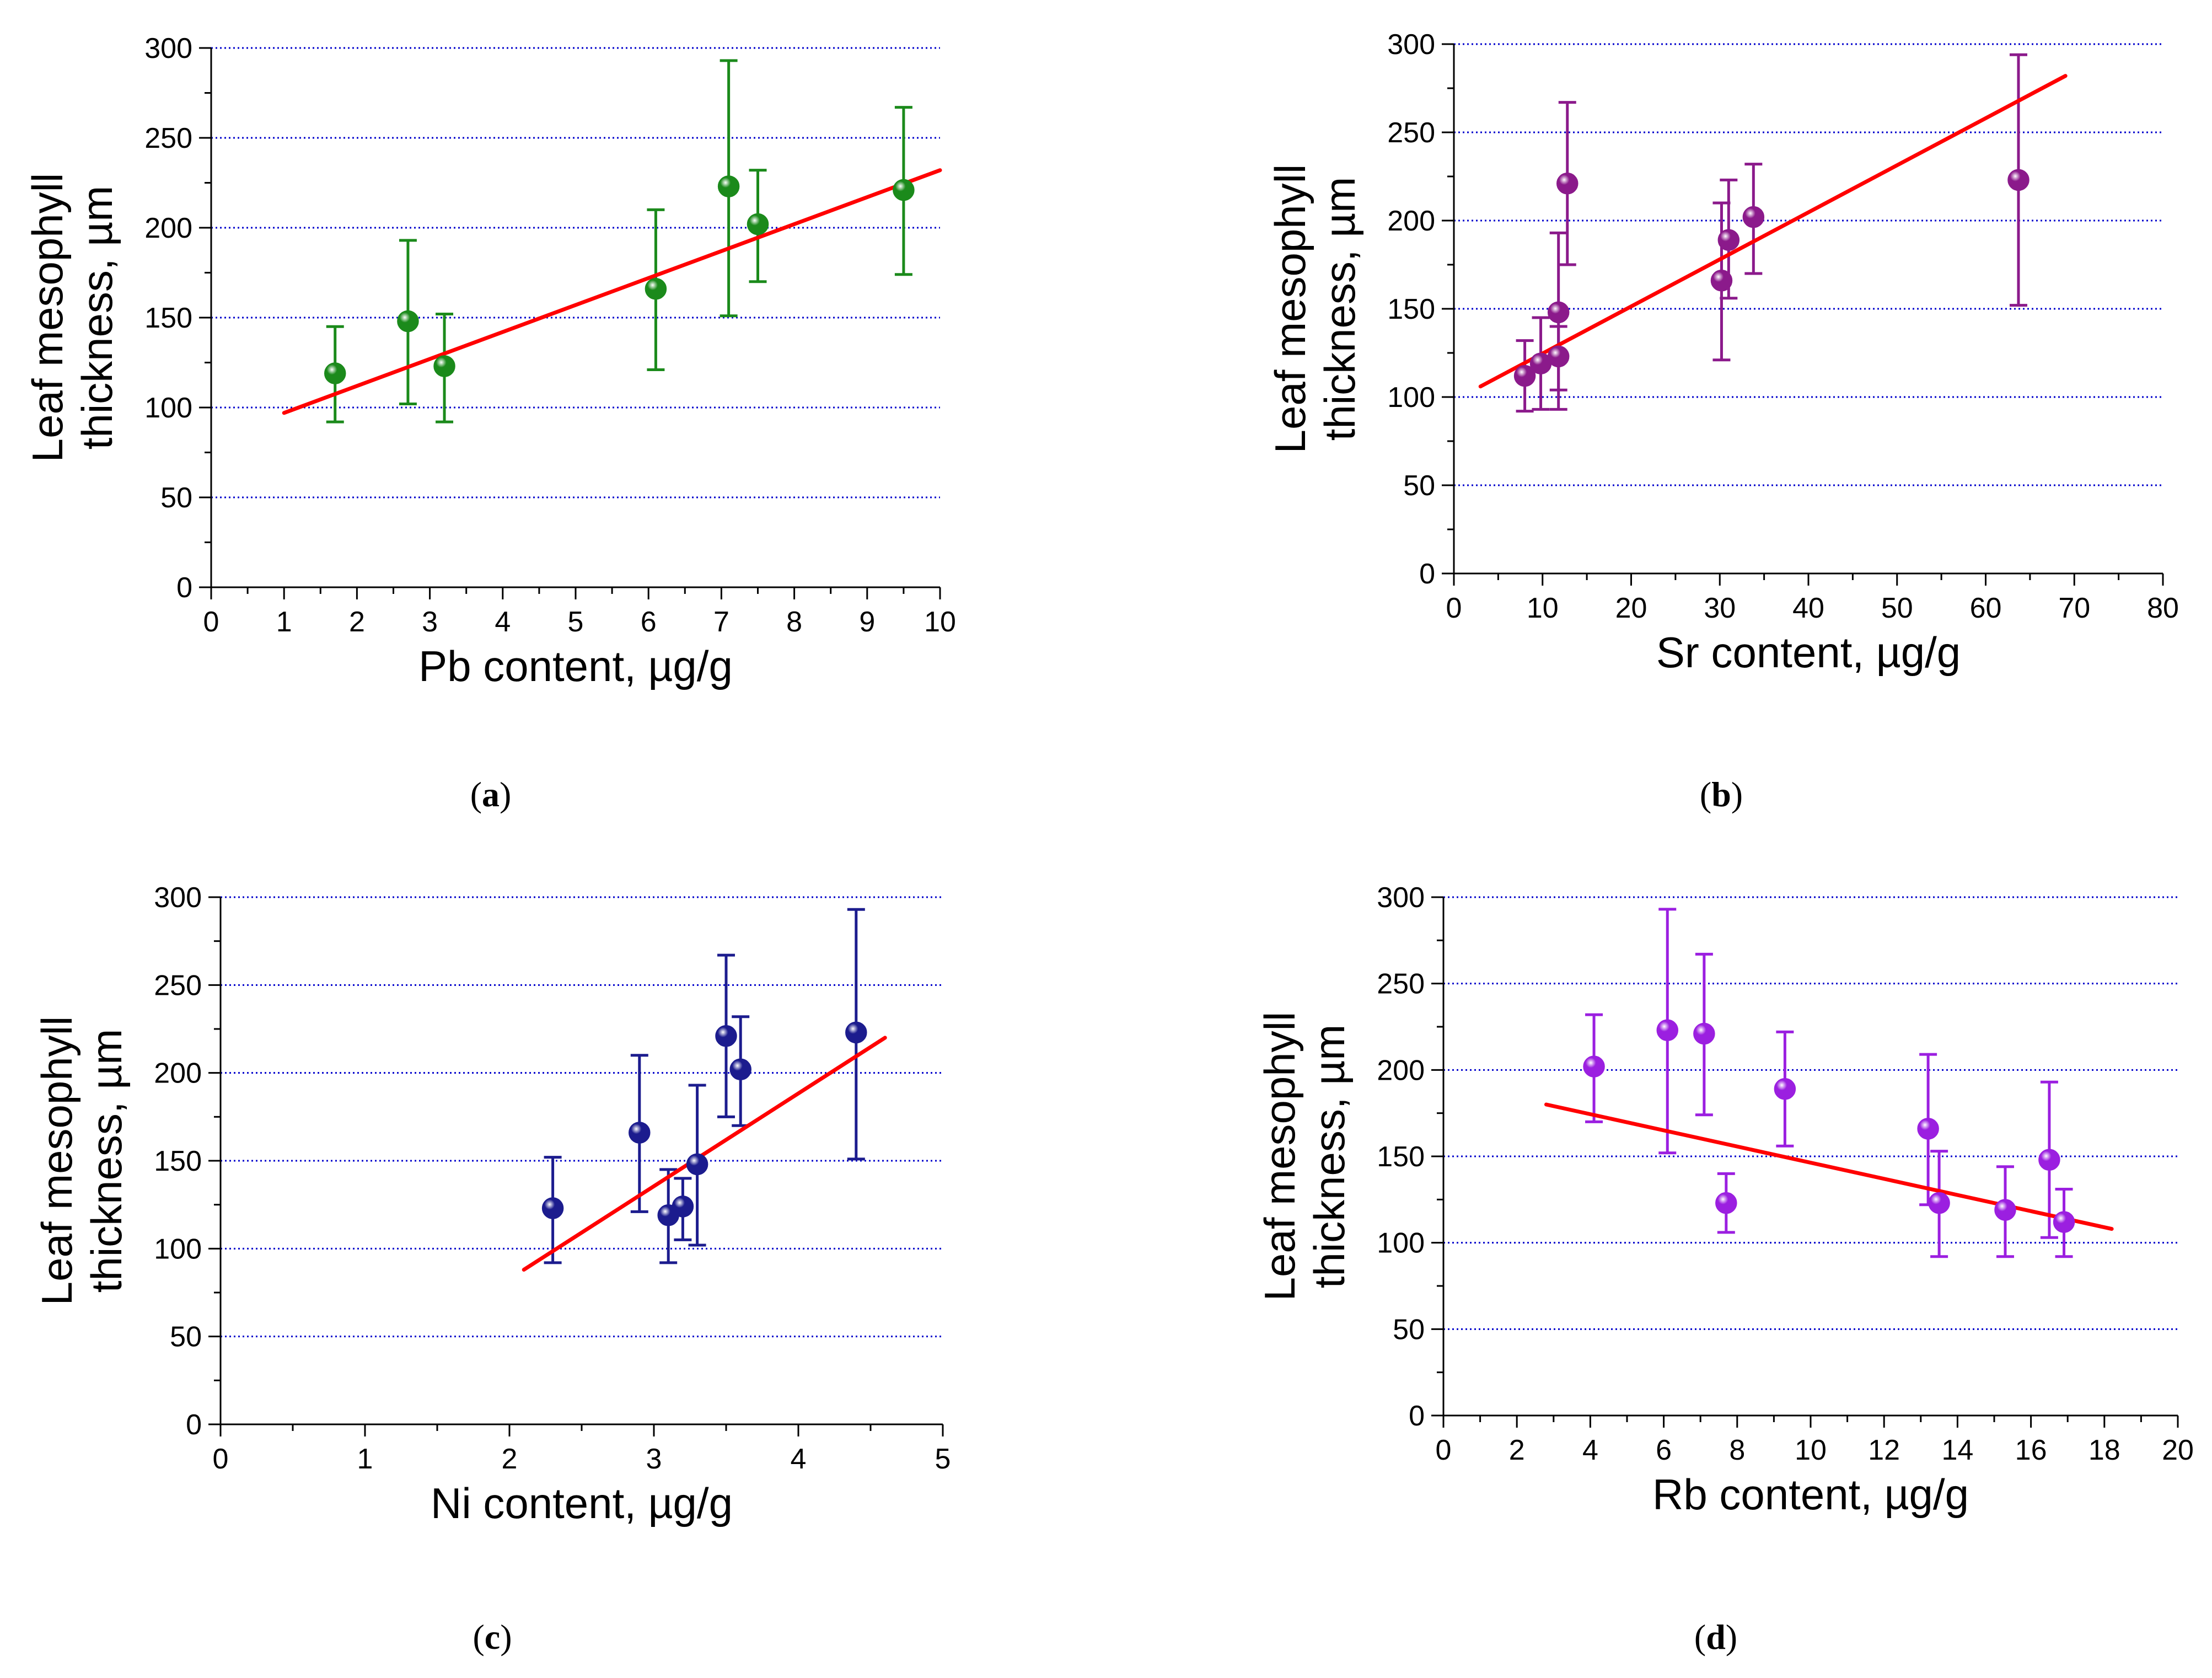 This screenshot has height=1678, width=2212. I want to click on x-tick-label: 7, so click(721, 622).